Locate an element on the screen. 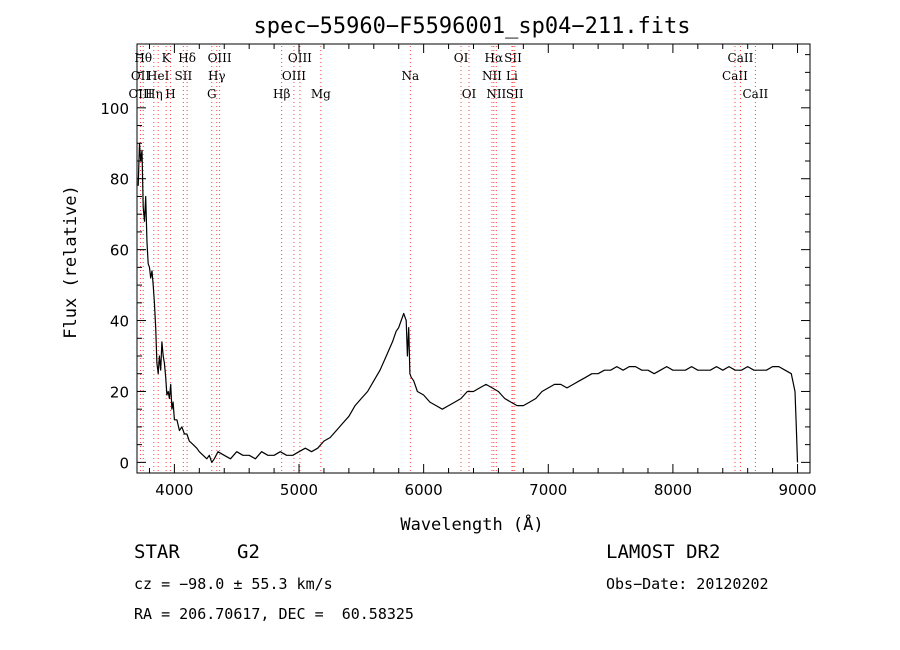  line-marker-label: HeI is located at coordinates (158, 76).